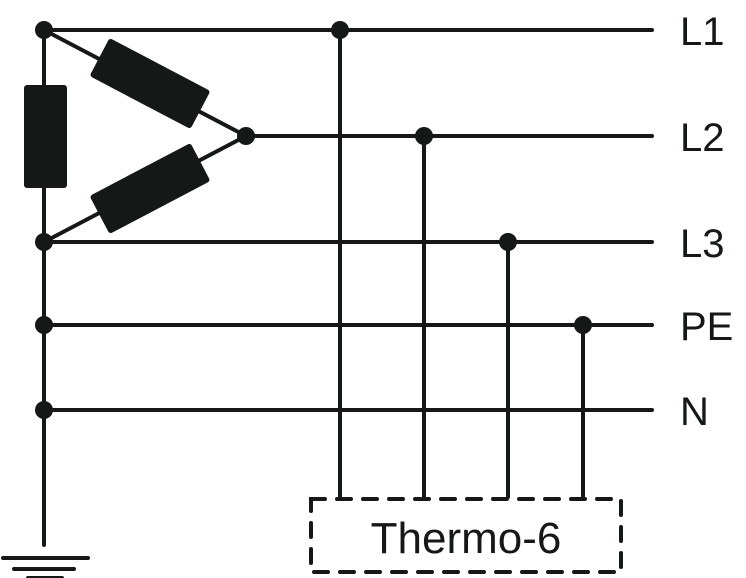 This screenshot has height=578, width=746. Describe the element at coordinates (702, 32) in the screenshot. I see `label-l1: L1` at that location.